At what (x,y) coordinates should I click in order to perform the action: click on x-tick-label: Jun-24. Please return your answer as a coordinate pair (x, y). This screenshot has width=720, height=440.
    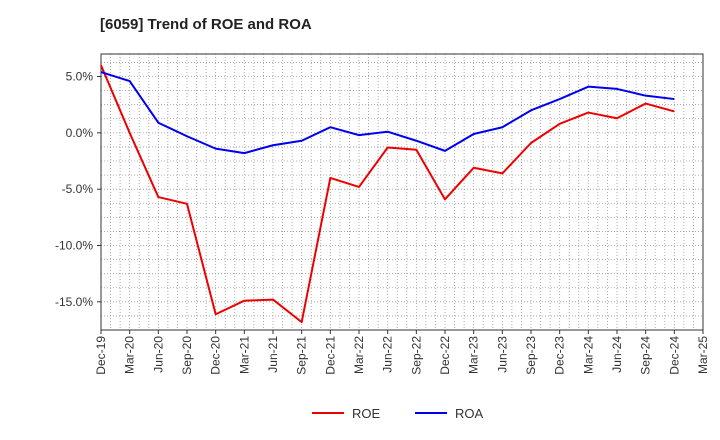
    Looking at the image, I should click on (617, 354).